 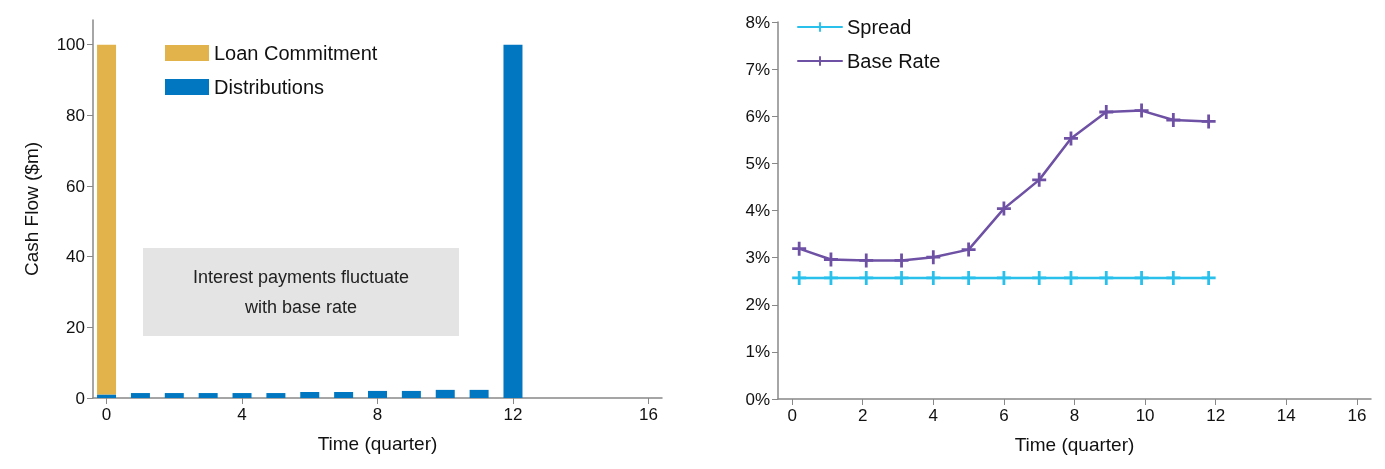 I want to click on y-tick-label: 3%, so click(x=757, y=258).